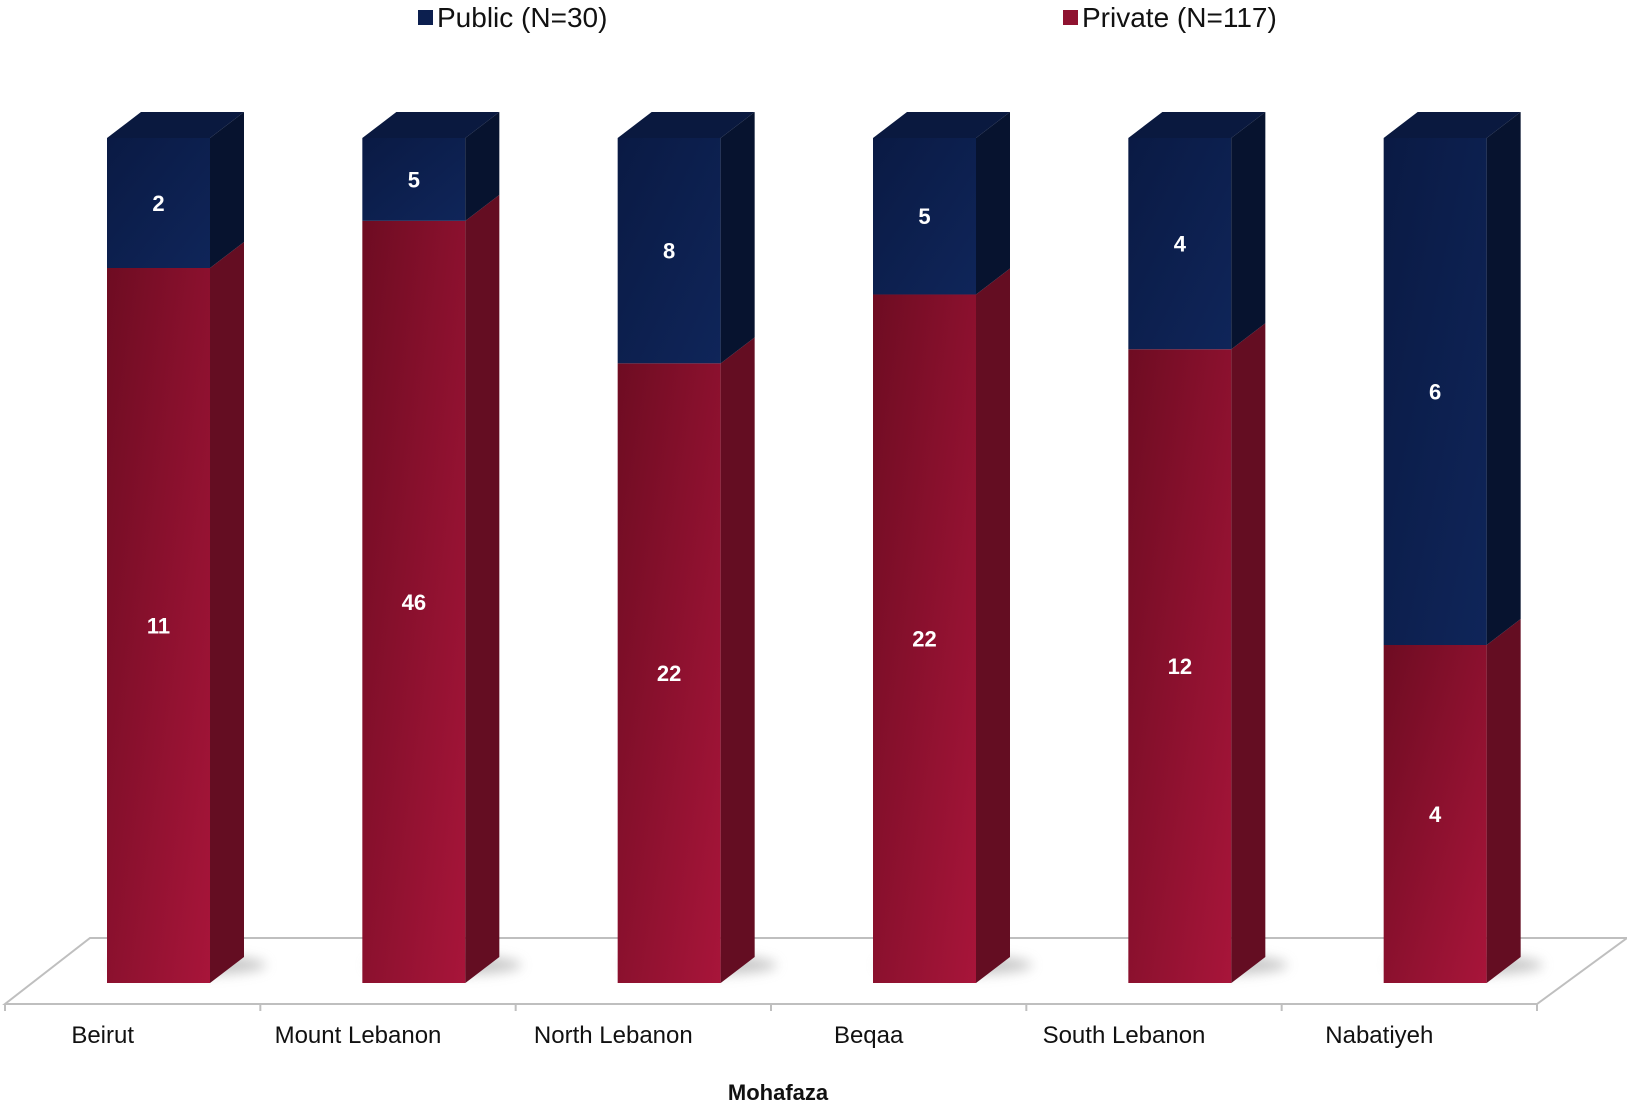 This screenshot has width=1627, height=1112. I want to click on legend-swatch-public, so click(425, 17).